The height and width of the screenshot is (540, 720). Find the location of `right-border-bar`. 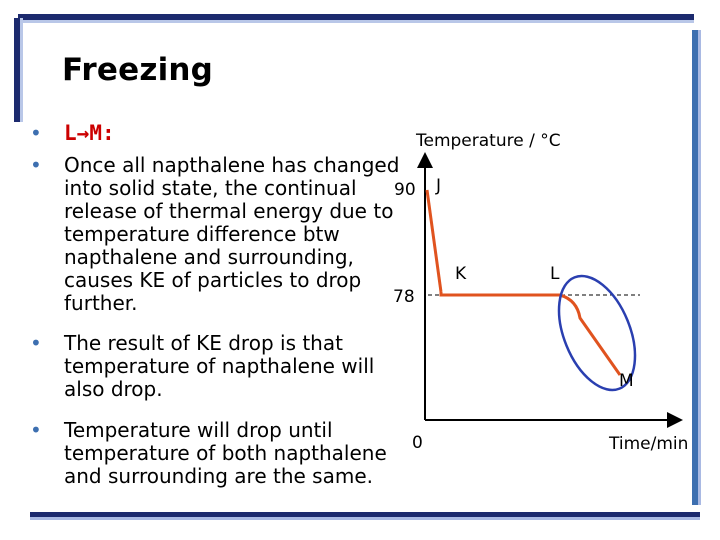

right-border-bar is located at coordinates (695, 267).